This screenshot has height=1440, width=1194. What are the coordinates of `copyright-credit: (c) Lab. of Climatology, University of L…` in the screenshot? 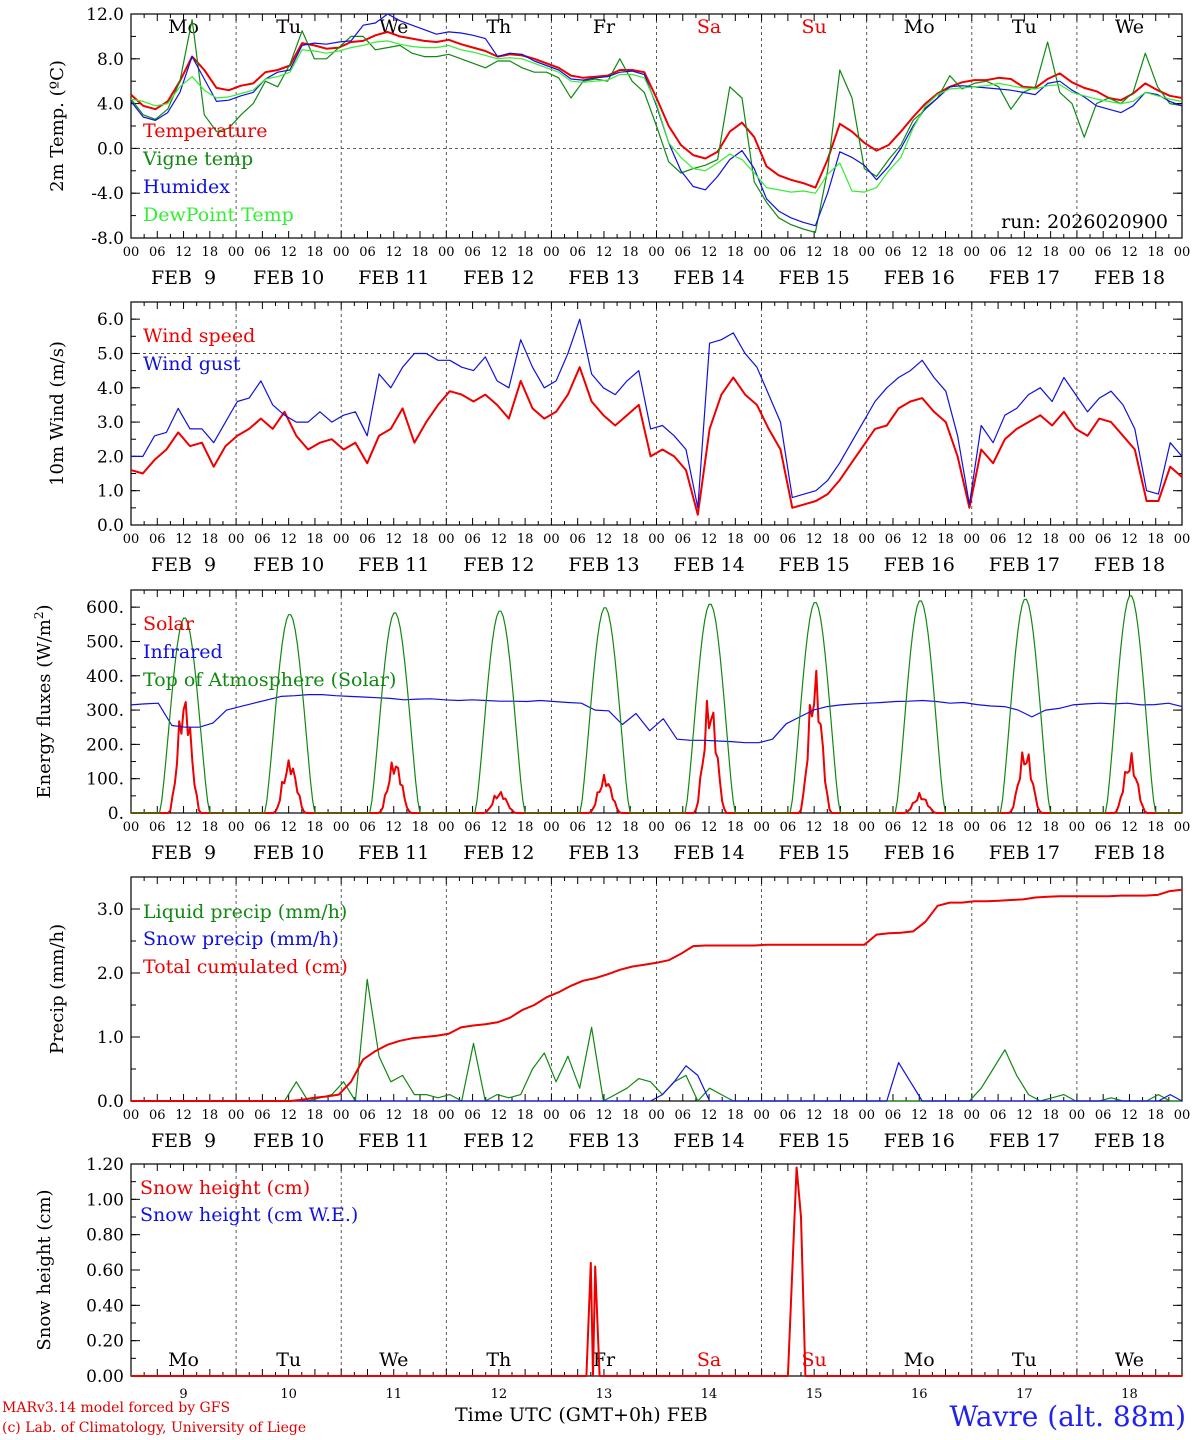 It's located at (154, 1428).